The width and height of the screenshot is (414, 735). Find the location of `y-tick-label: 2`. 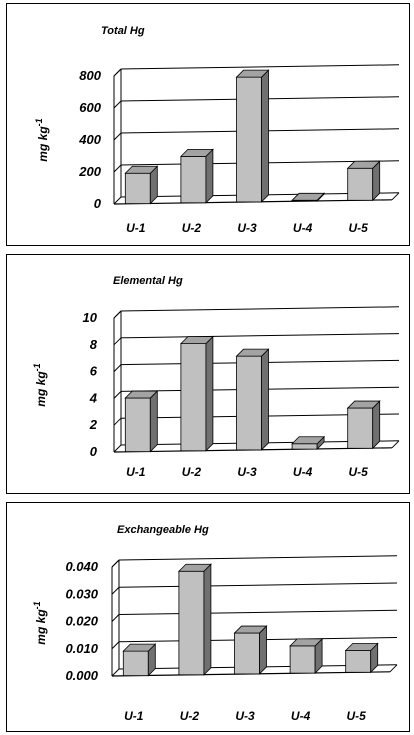

y-tick-label: 2 is located at coordinates (93, 424).